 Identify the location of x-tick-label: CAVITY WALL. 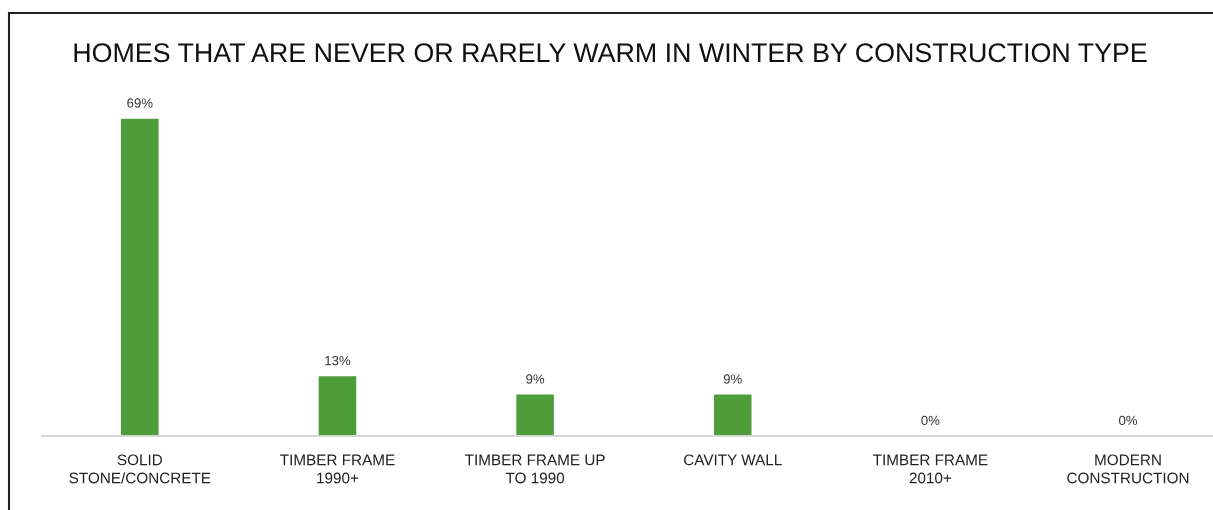
(732, 460).